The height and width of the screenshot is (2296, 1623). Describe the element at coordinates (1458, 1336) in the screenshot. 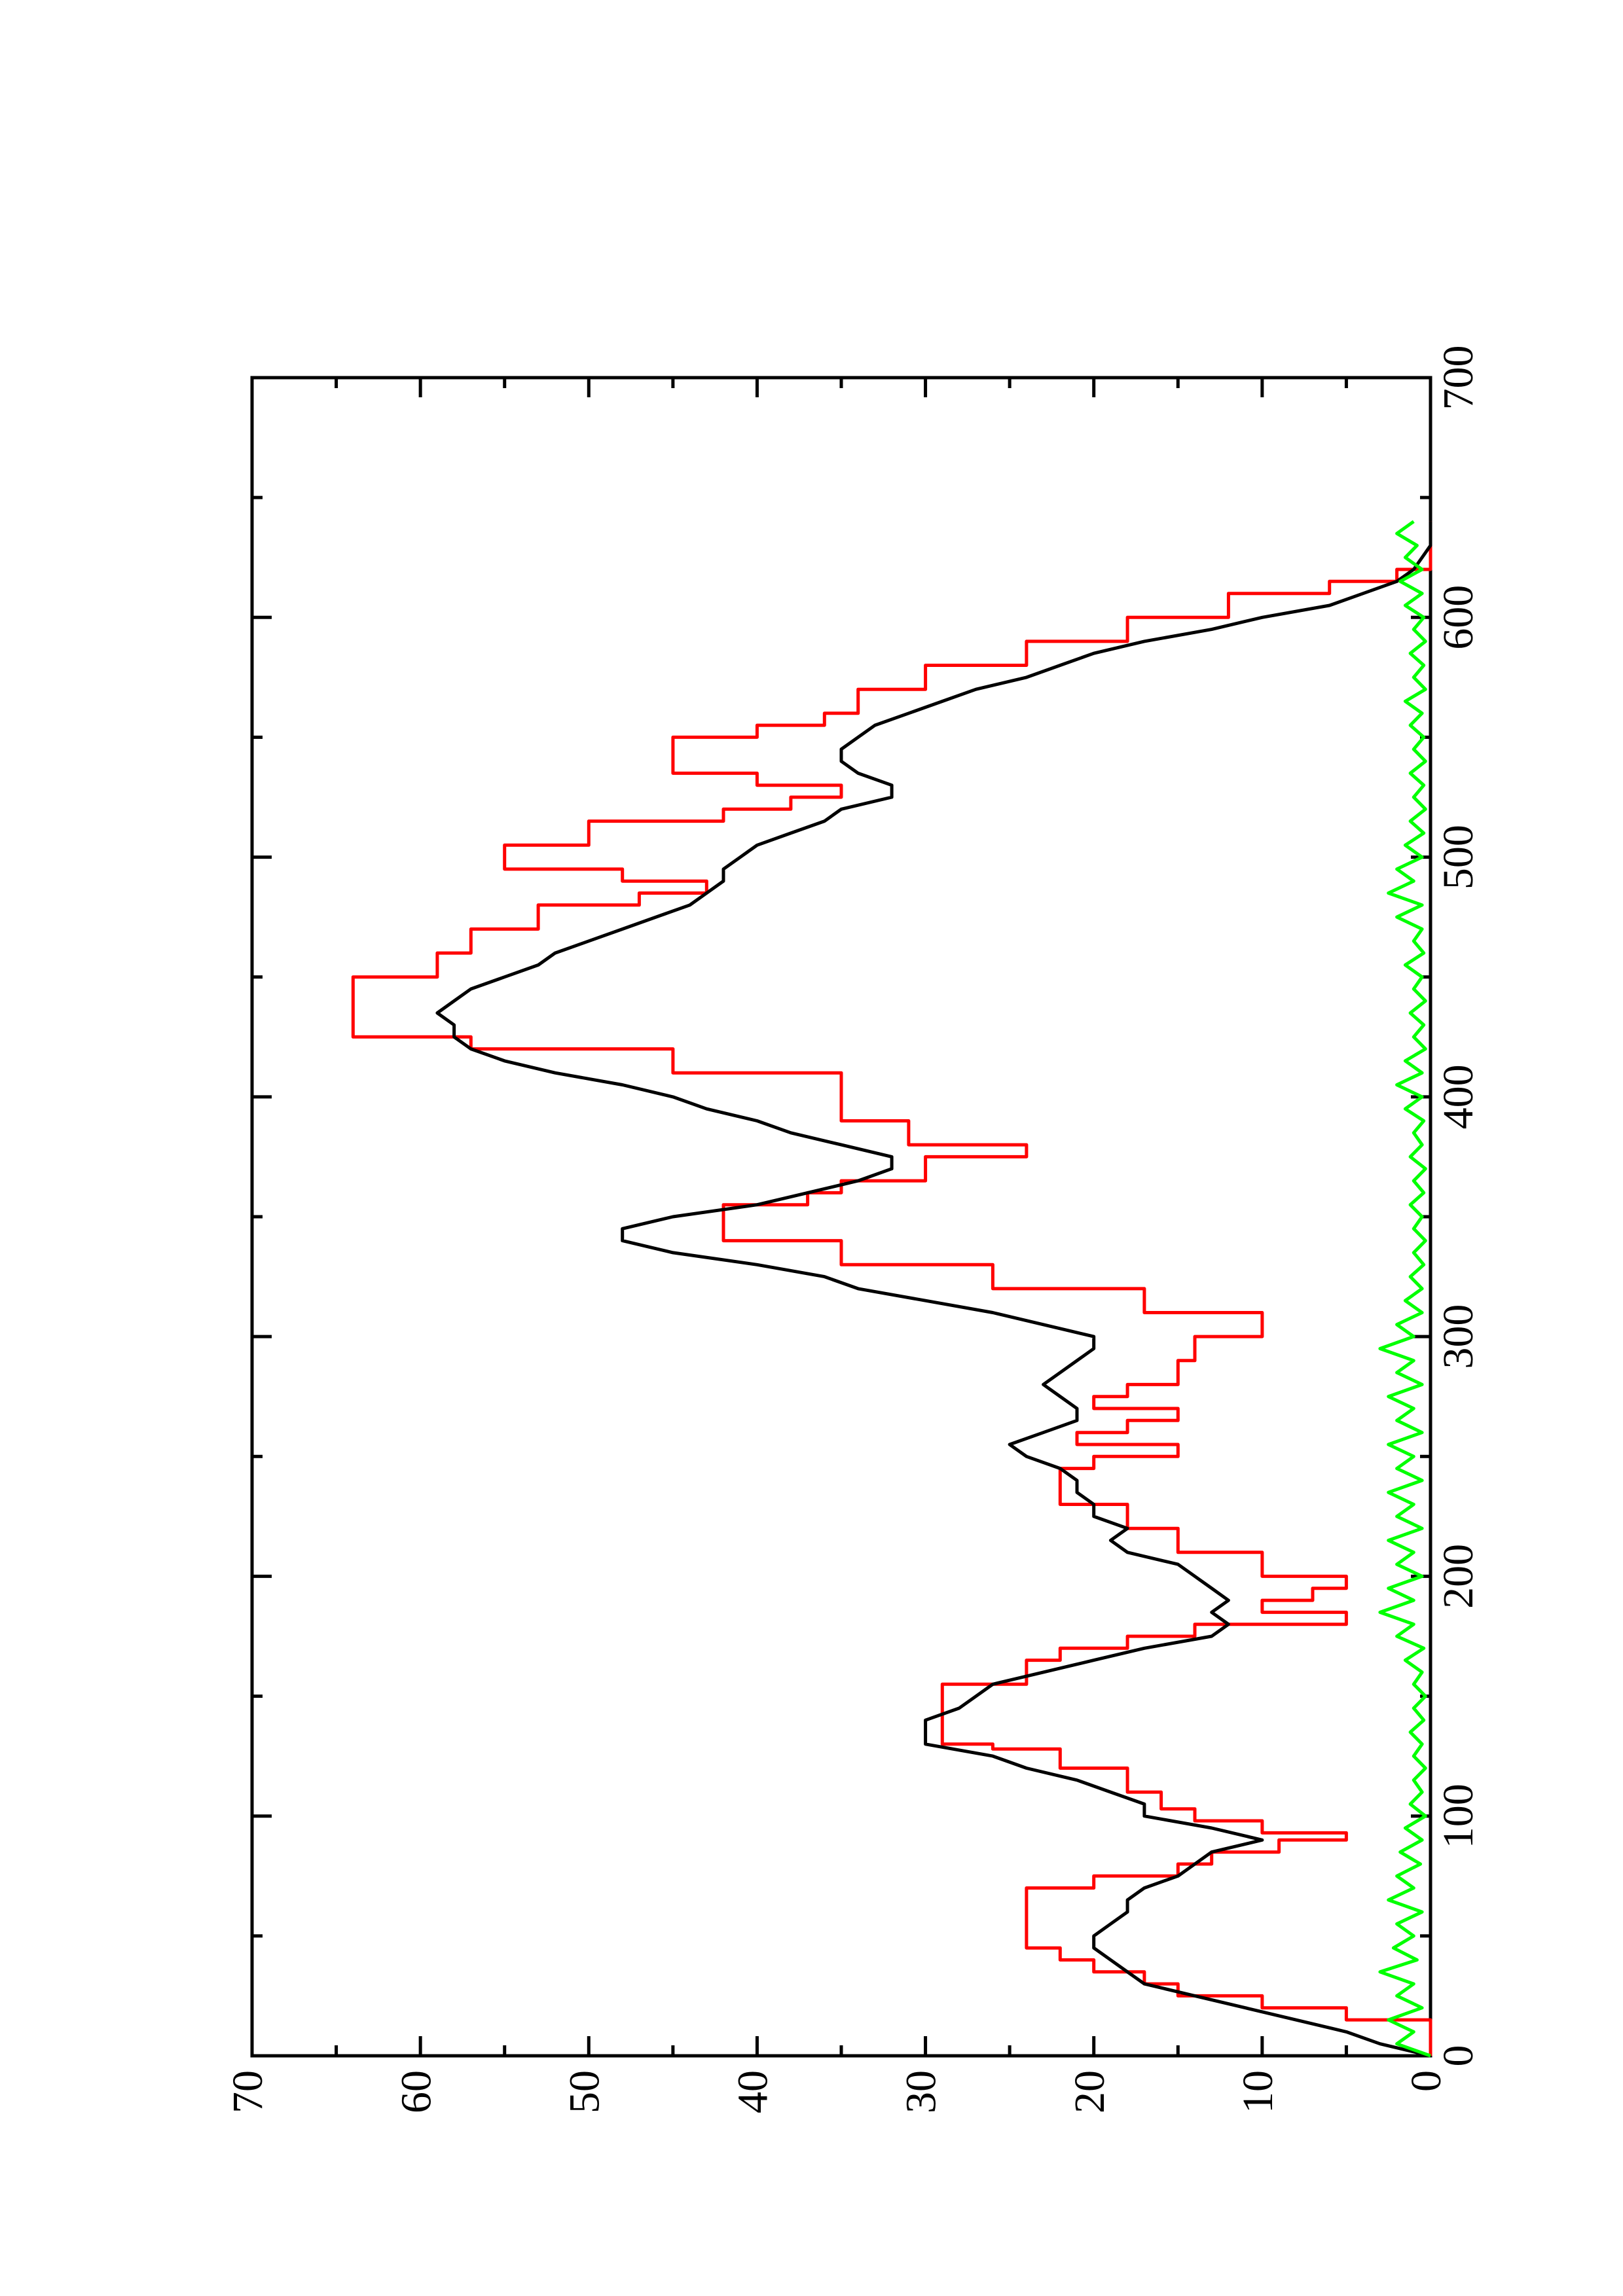

I see `x-tick-label: 300` at that location.